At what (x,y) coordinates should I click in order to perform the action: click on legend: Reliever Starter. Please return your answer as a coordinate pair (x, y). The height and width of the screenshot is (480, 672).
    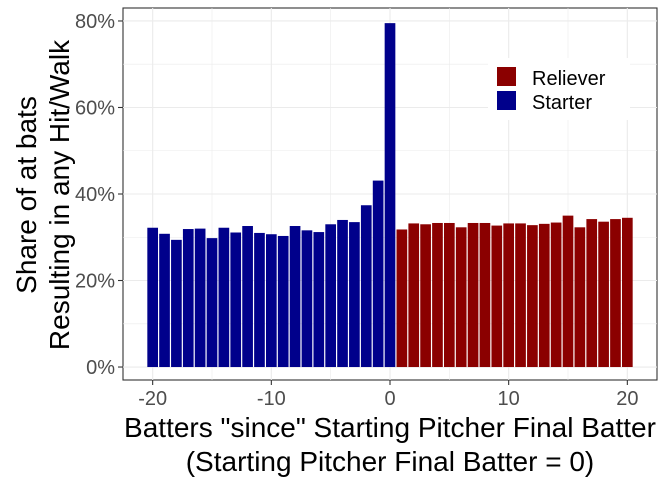
    Looking at the image, I should click on (559, 89).